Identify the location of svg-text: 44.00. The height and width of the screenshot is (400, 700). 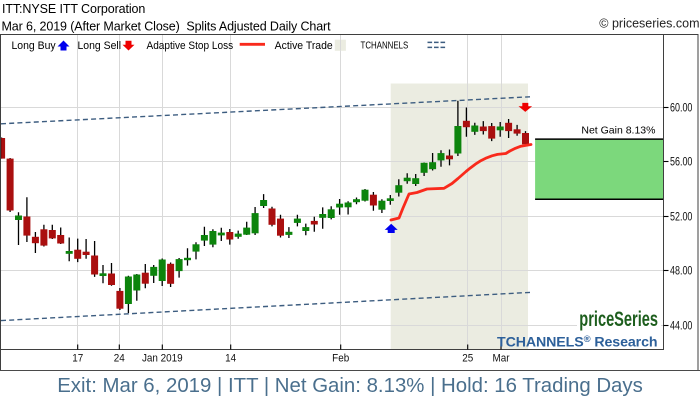
(681, 327).